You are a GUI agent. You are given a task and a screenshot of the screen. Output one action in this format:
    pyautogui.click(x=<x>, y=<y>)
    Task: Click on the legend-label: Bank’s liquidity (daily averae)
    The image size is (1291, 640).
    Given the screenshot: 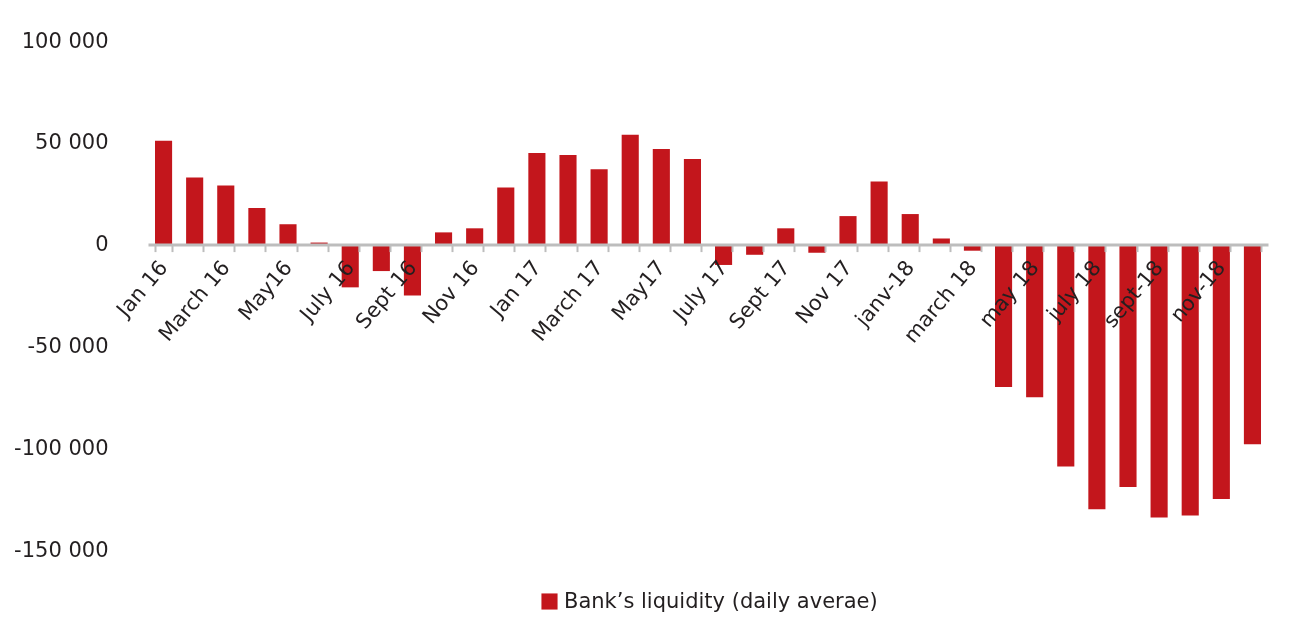 What is the action you would take?
    pyautogui.click(x=721, y=600)
    